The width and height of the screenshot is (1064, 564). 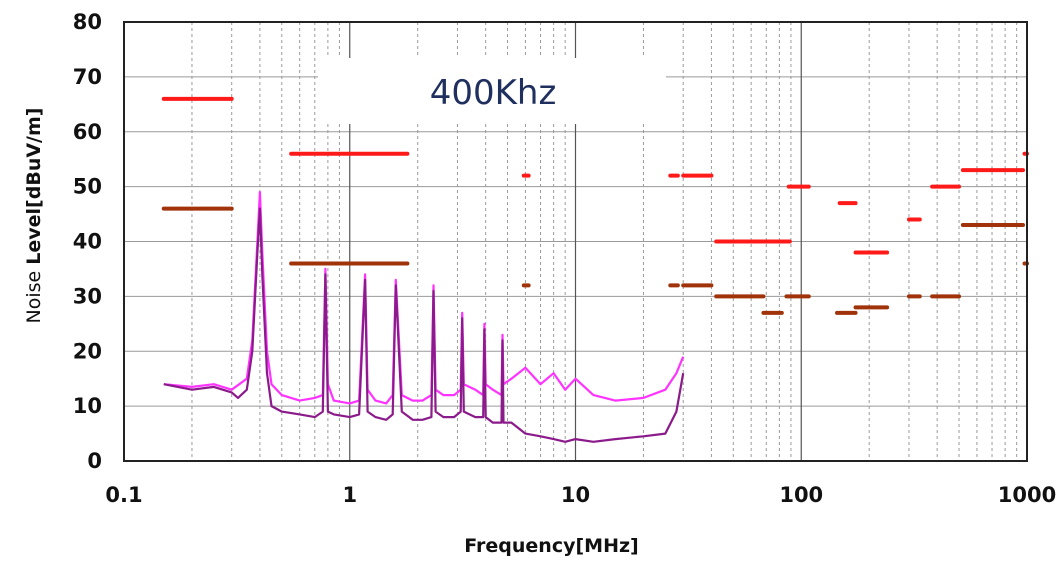 I want to click on x-tick-label: 0.1, so click(x=123, y=495).